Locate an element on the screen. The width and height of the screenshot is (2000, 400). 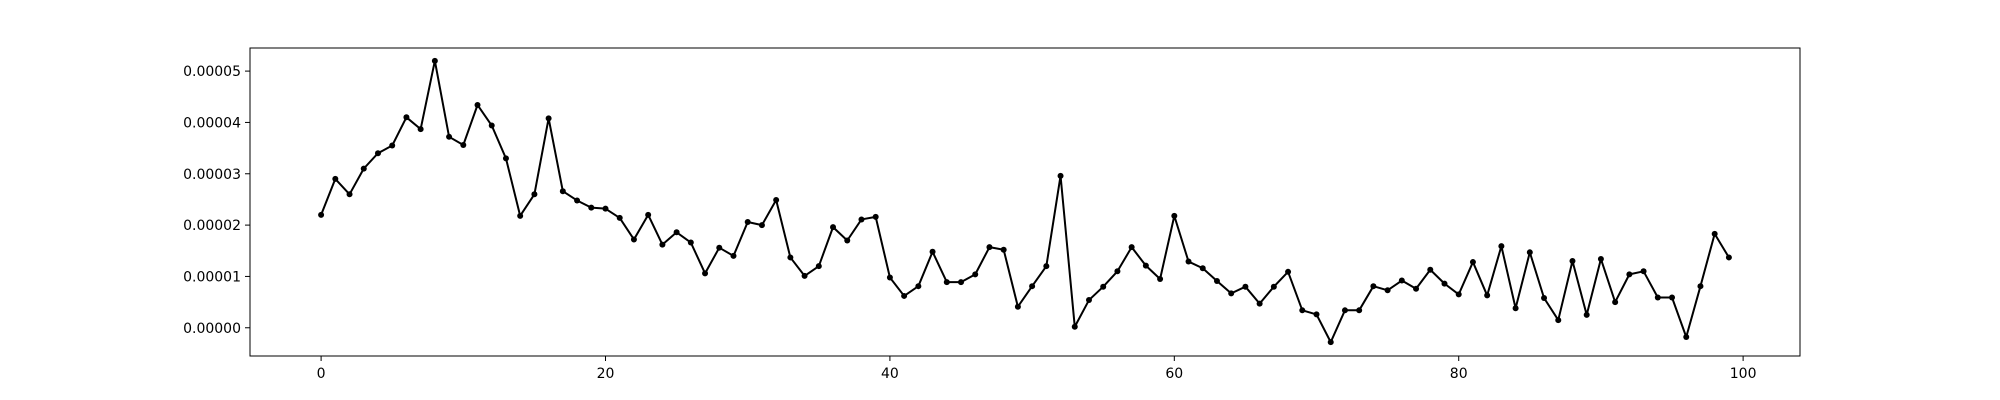
y-tick-label: 0.00002 is located at coordinates (212, 226).